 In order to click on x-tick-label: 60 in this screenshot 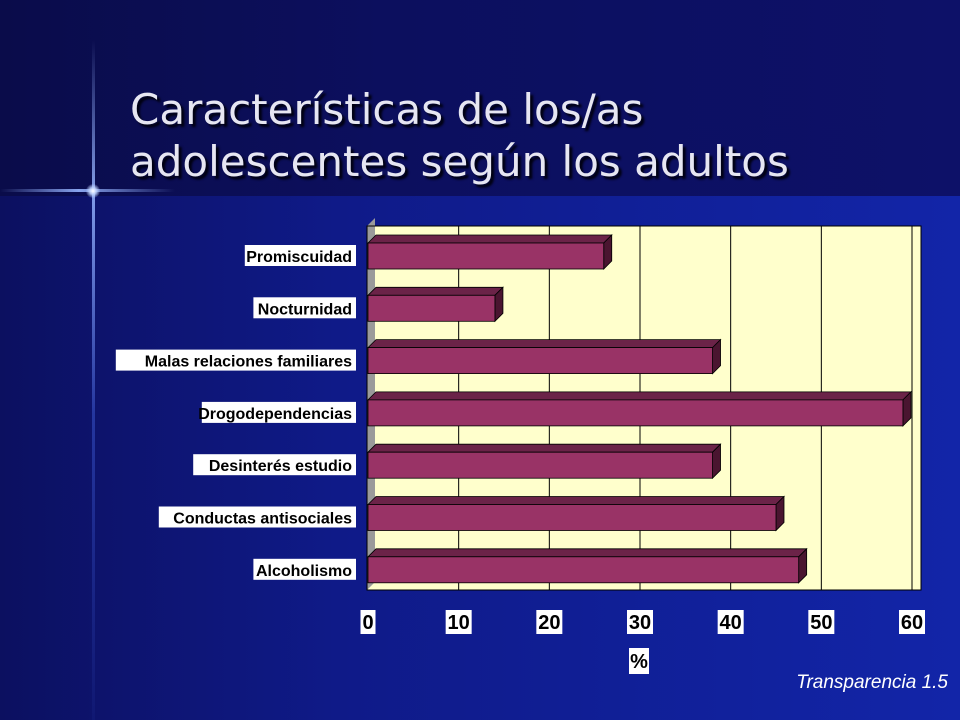, I will do `click(912, 622)`.